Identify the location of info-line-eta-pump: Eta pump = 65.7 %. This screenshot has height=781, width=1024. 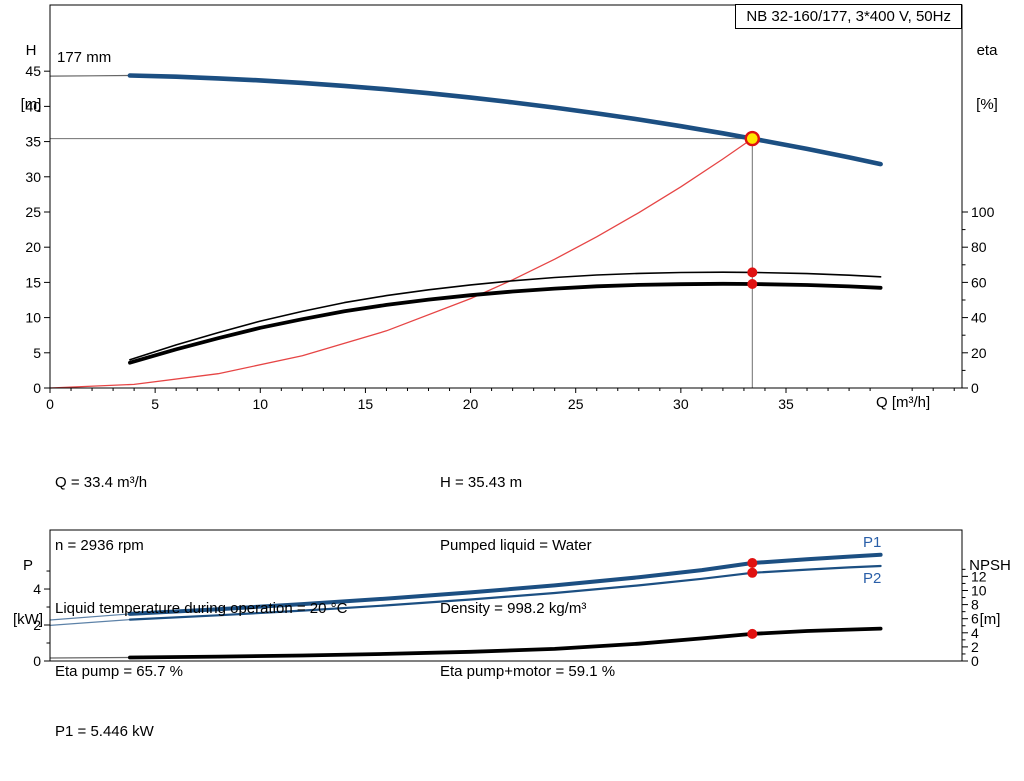
(119, 671).